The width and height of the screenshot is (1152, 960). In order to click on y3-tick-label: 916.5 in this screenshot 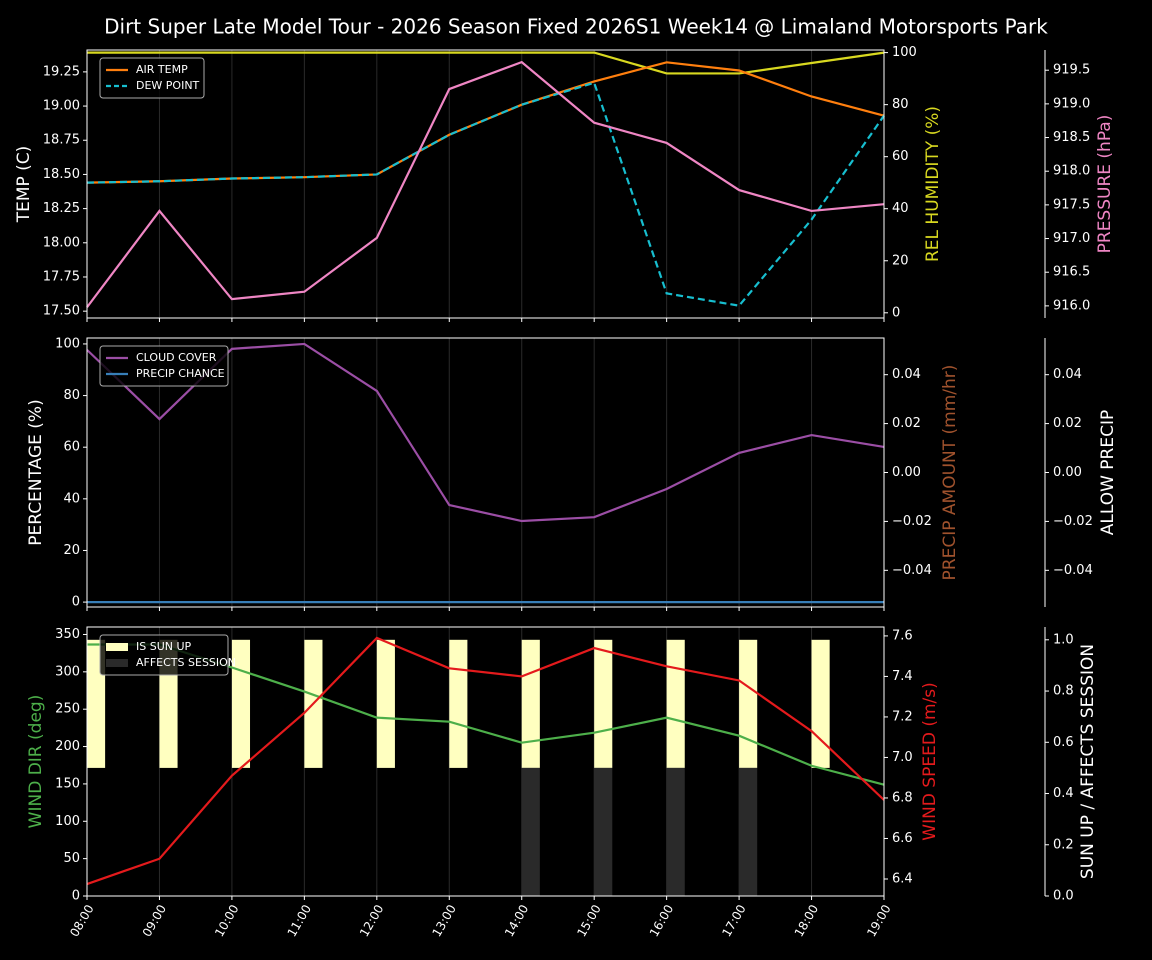, I will do `click(1071, 272)`.